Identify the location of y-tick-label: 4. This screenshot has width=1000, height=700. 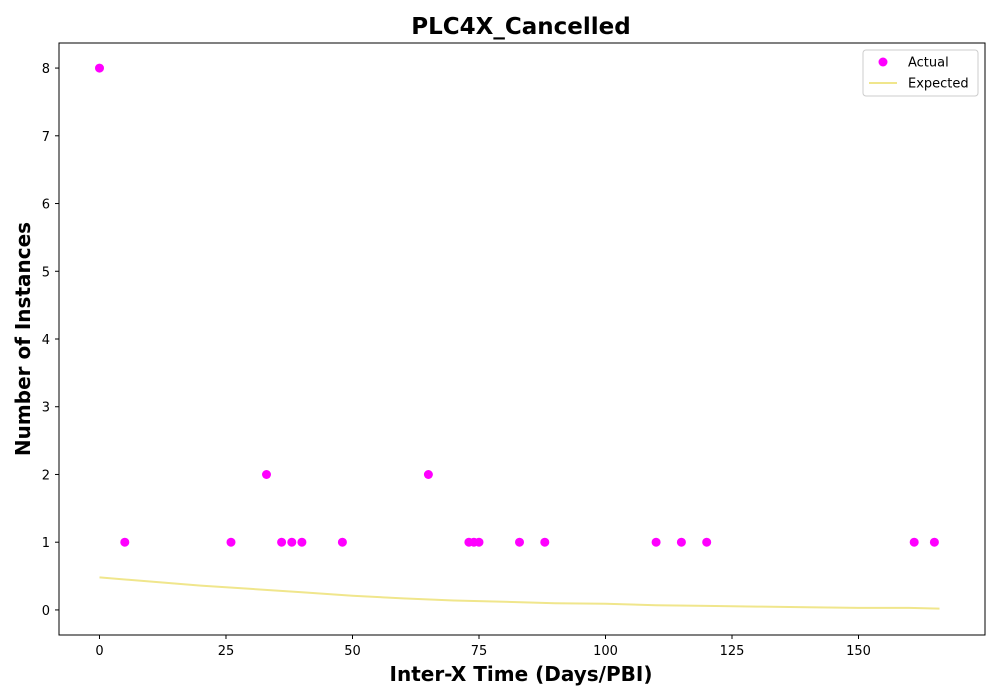
(46, 340).